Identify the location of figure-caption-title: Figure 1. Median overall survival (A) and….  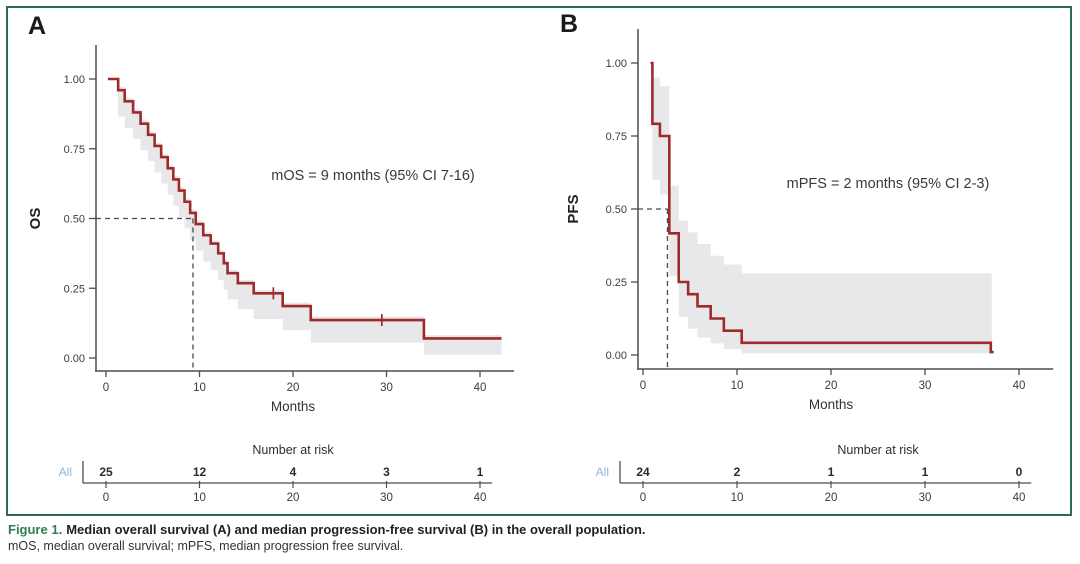
(539, 529).